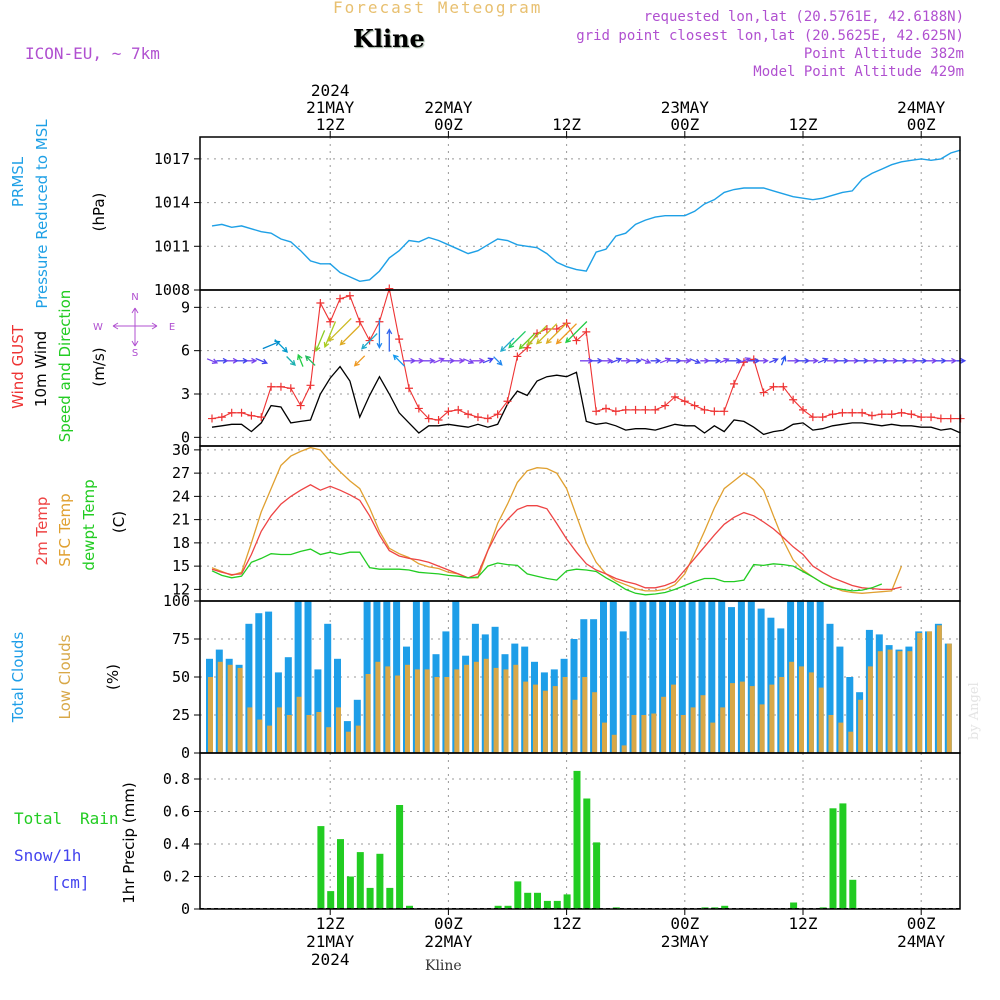 The height and width of the screenshot is (1000, 1000). What do you see at coordinates (438, 8) in the screenshot?
I see `chart-title: Forecast Meteogram` at bounding box center [438, 8].